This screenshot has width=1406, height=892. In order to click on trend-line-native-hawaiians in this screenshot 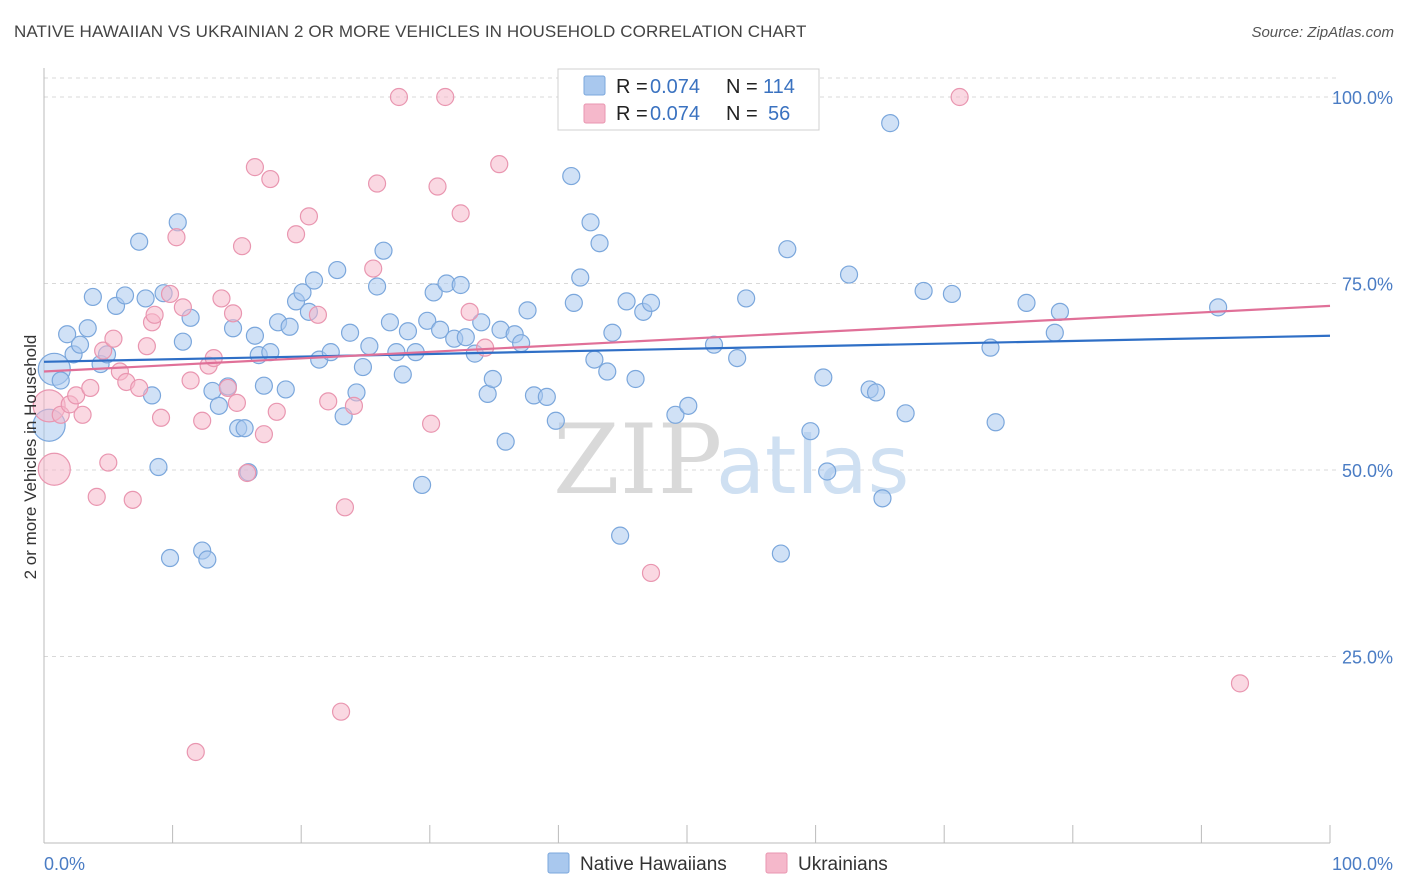, I will do `click(687, 348)`.